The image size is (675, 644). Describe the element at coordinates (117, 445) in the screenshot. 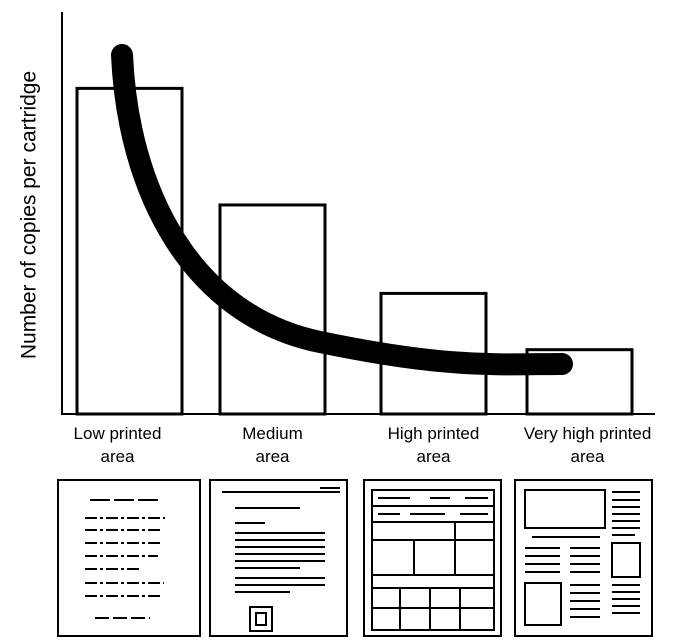

I see `x-tick-label: Low printed area` at that location.